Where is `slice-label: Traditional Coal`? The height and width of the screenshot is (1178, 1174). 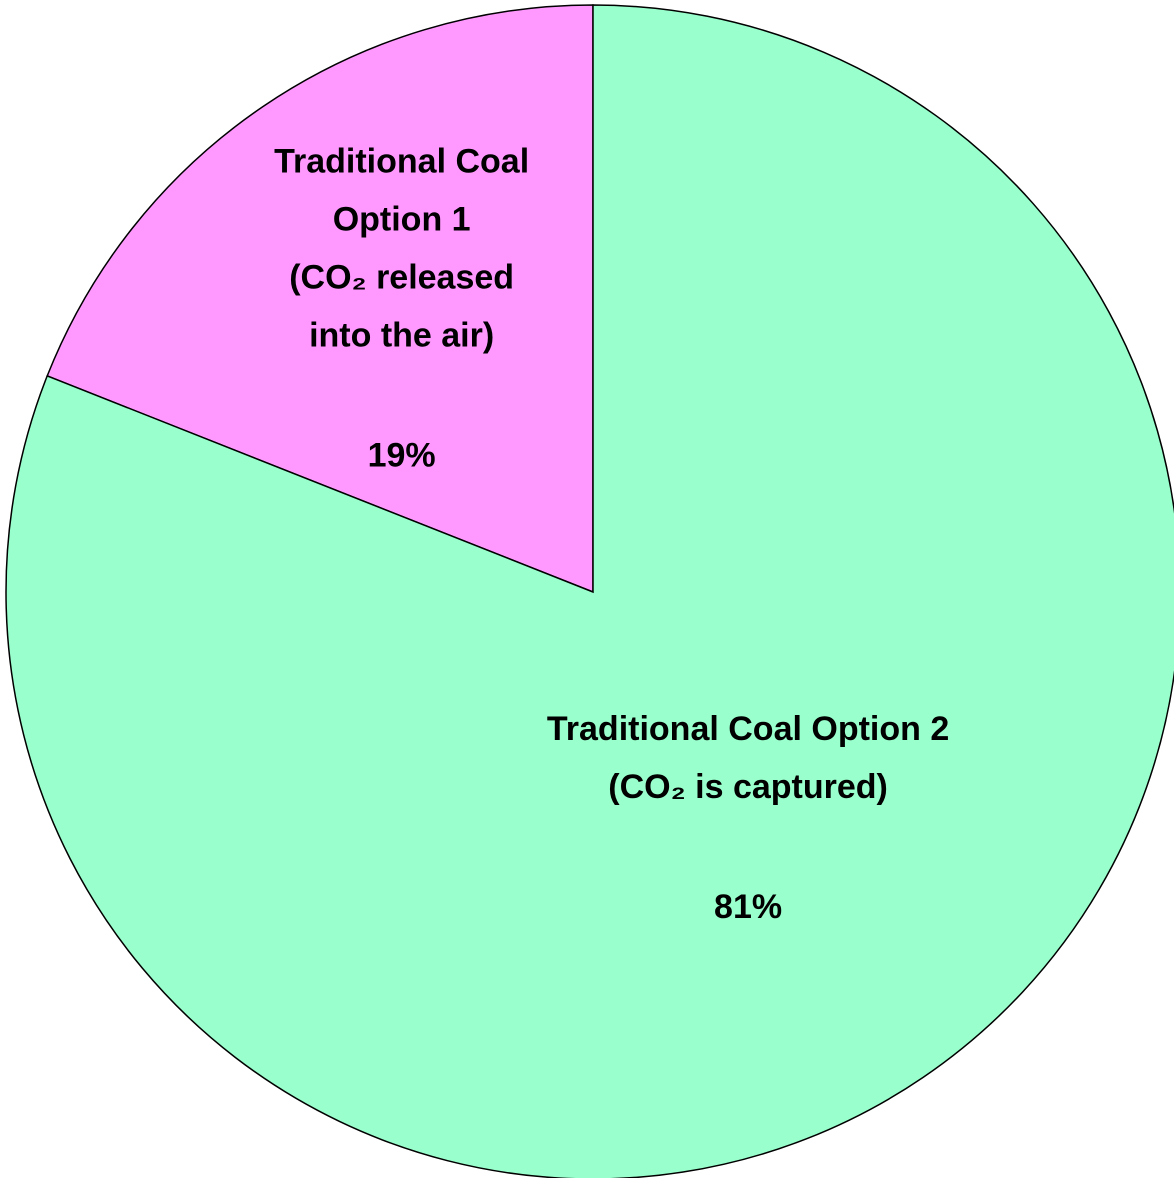 slice-label: Traditional Coal is located at coordinates (401, 161).